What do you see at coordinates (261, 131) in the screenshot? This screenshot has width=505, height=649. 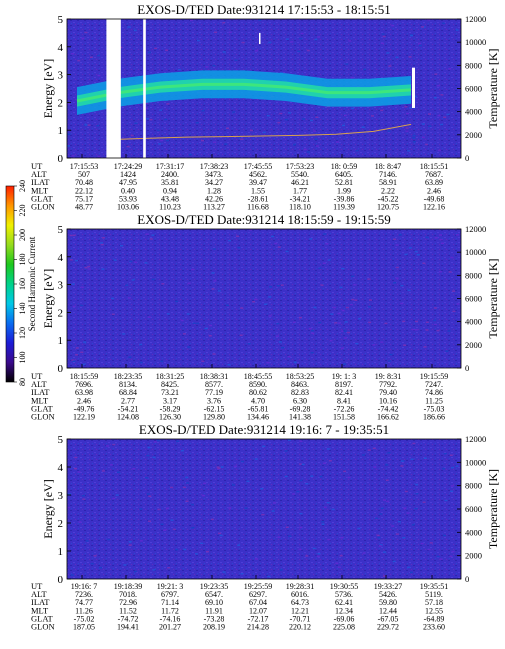 I see `temperature-curve` at bounding box center [261, 131].